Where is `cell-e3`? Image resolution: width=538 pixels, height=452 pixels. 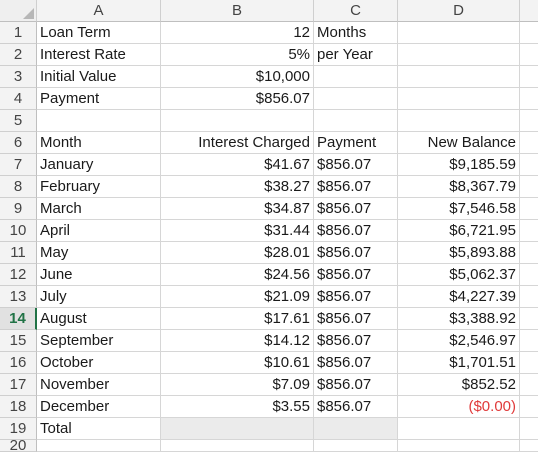 cell-e3 is located at coordinates (529, 77).